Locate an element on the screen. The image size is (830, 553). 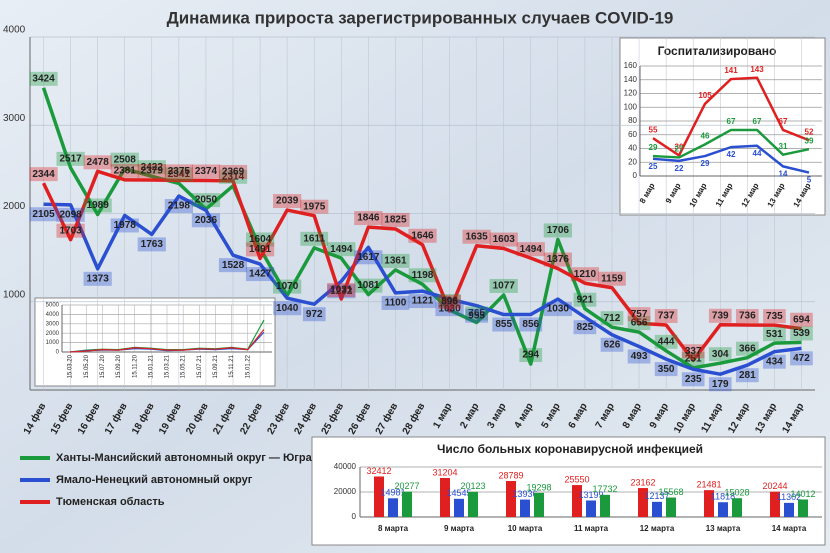
data-label: 2375 is located at coordinates (179, 171).